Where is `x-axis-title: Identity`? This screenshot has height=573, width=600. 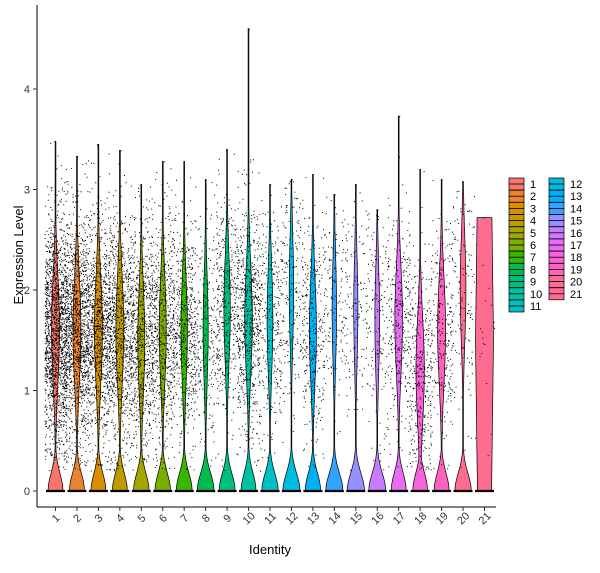
x-axis-title: Identity is located at coordinates (270, 549).